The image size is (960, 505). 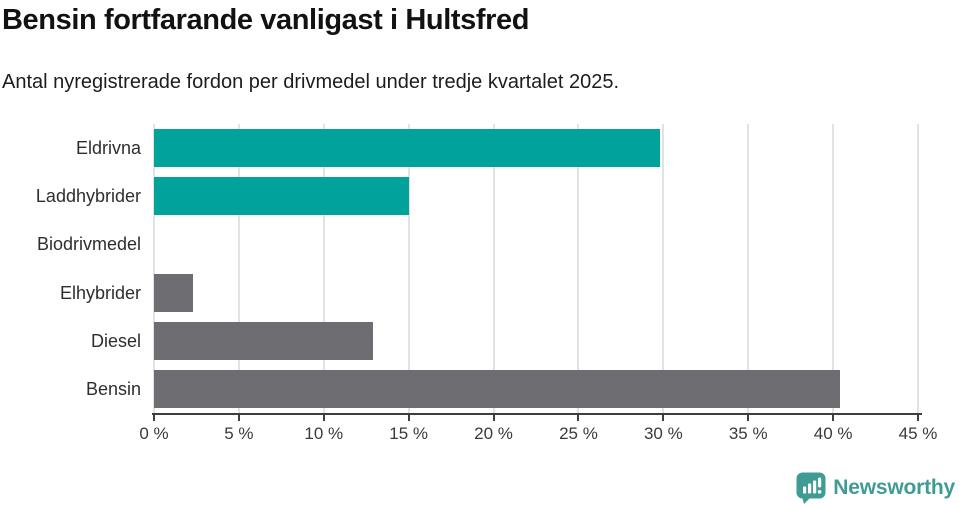 I want to click on tick-label: 45 %, so click(x=918, y=433).